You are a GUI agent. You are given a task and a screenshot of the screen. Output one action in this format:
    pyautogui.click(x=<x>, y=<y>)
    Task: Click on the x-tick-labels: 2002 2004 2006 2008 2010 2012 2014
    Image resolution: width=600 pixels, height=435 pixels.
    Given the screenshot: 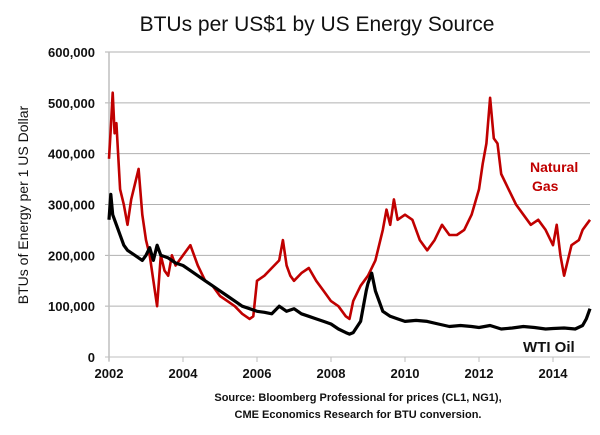 What is the action you would take?
    pyautogui.click(x=332, y=373)
    